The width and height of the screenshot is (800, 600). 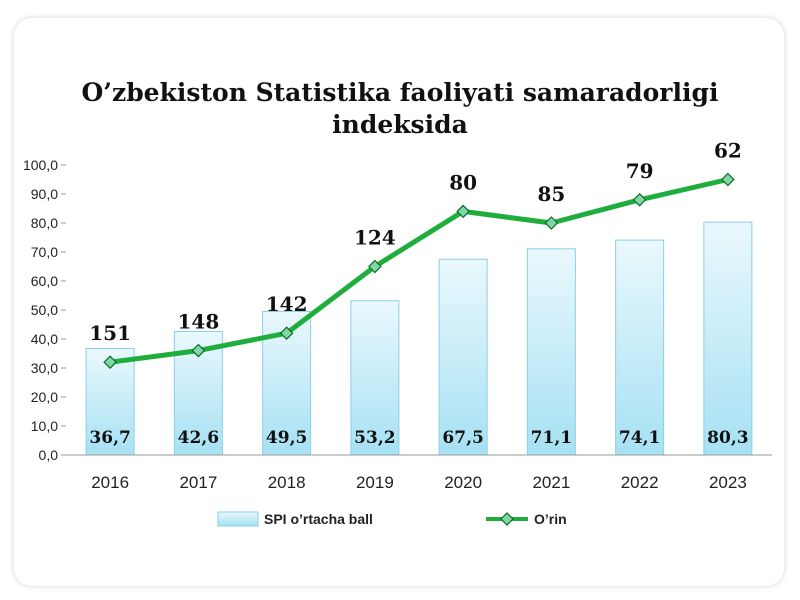 What do you see at coordinates (728, 482) in the screenshot?
I see `x-tick-label: 2023` at bounding box center [728, 482].